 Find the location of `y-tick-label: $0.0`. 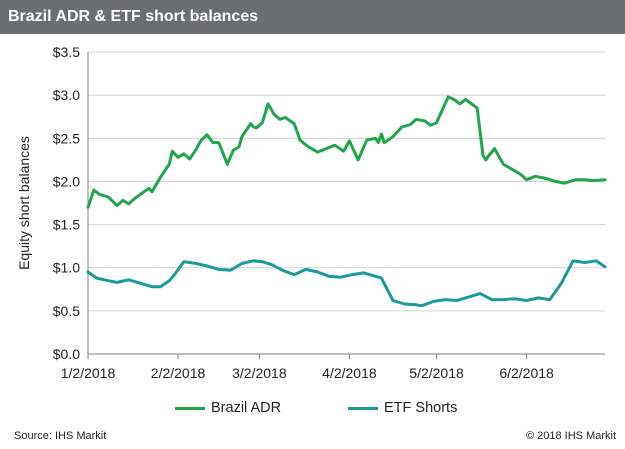

y-tick-label: $0.0 is located at coordinates (66, 354).